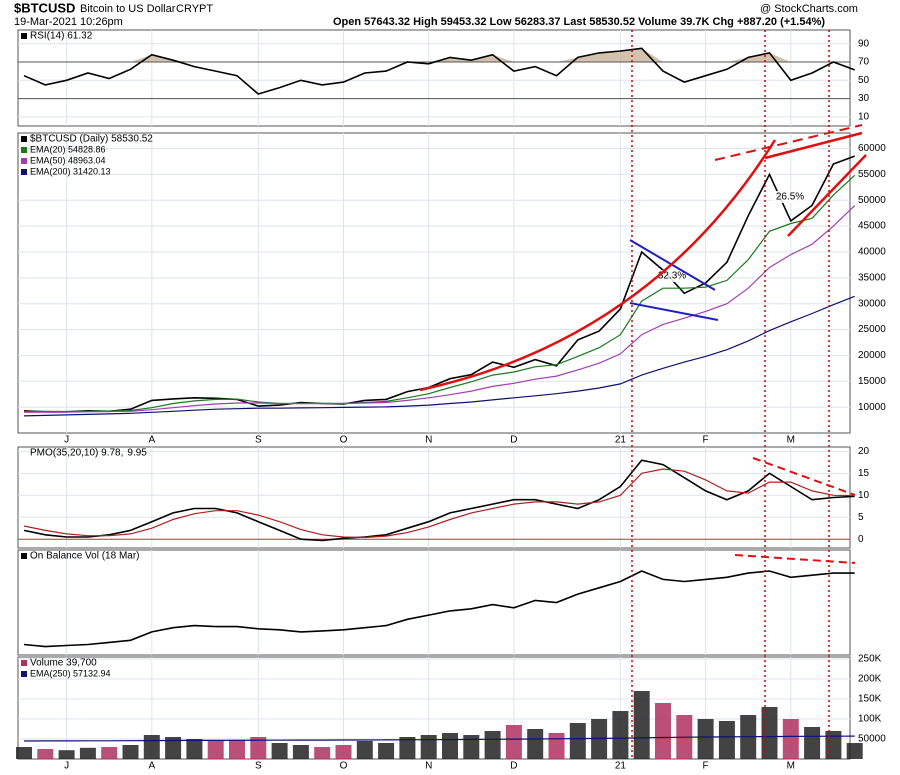  I want to click on legend-entry: EMA(250) 57132.94, so click(70, 673).